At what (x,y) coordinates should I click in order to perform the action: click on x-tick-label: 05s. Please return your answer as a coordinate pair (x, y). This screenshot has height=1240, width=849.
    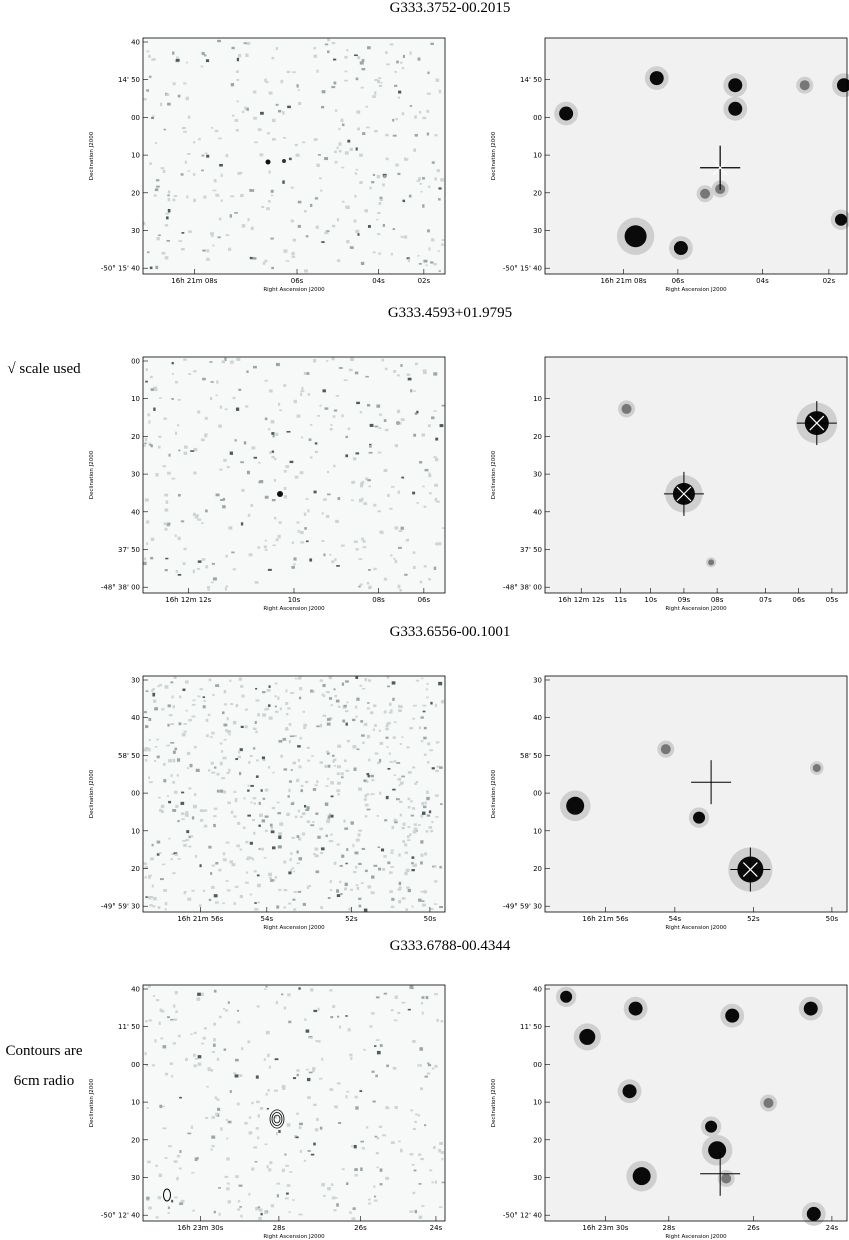
    Looking at the image, I should click on (832, 600).